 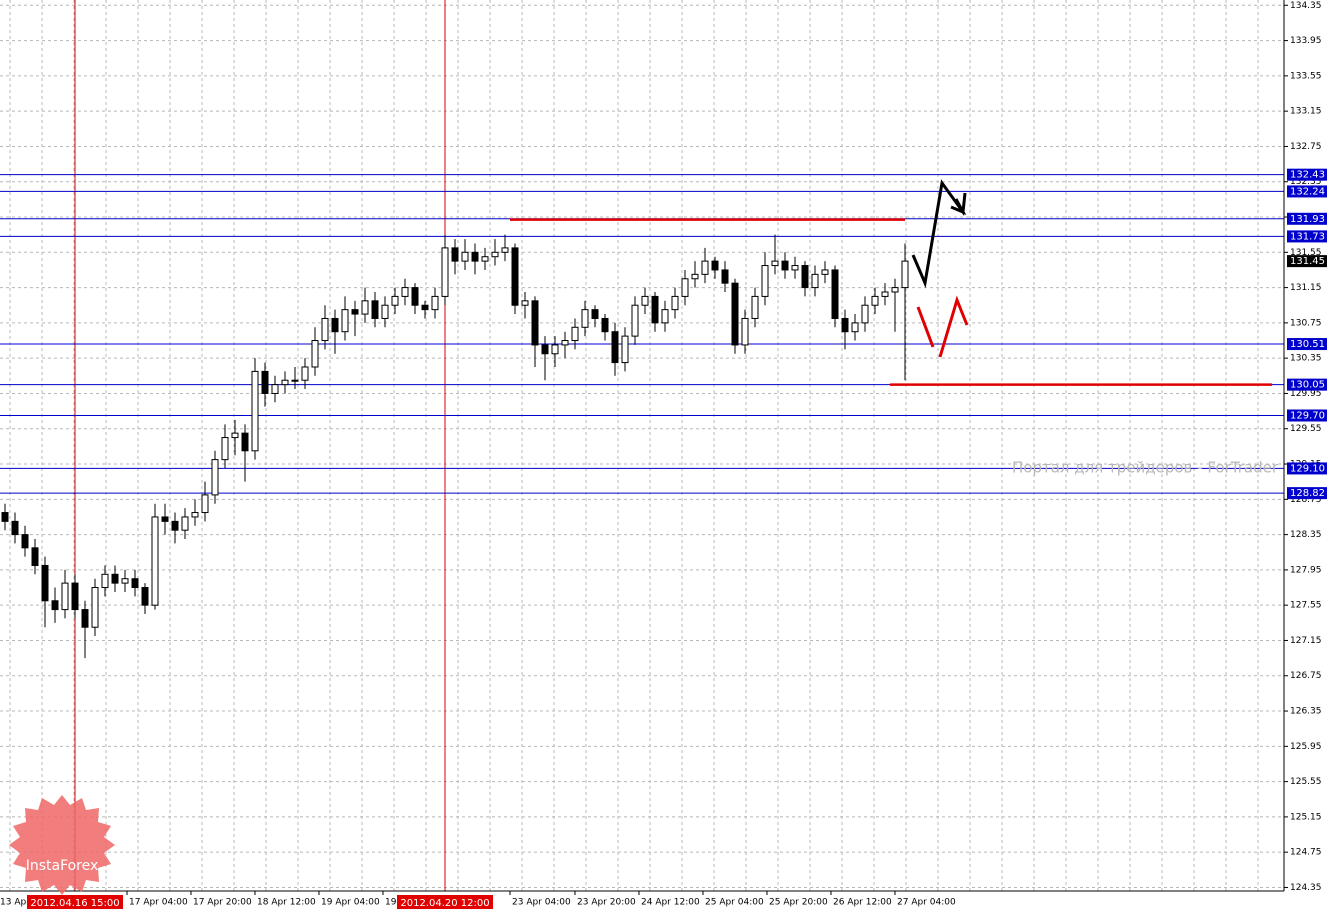 I want to click on x-tick-label: 25 Apr 04:00, so click(x=734, y=903).